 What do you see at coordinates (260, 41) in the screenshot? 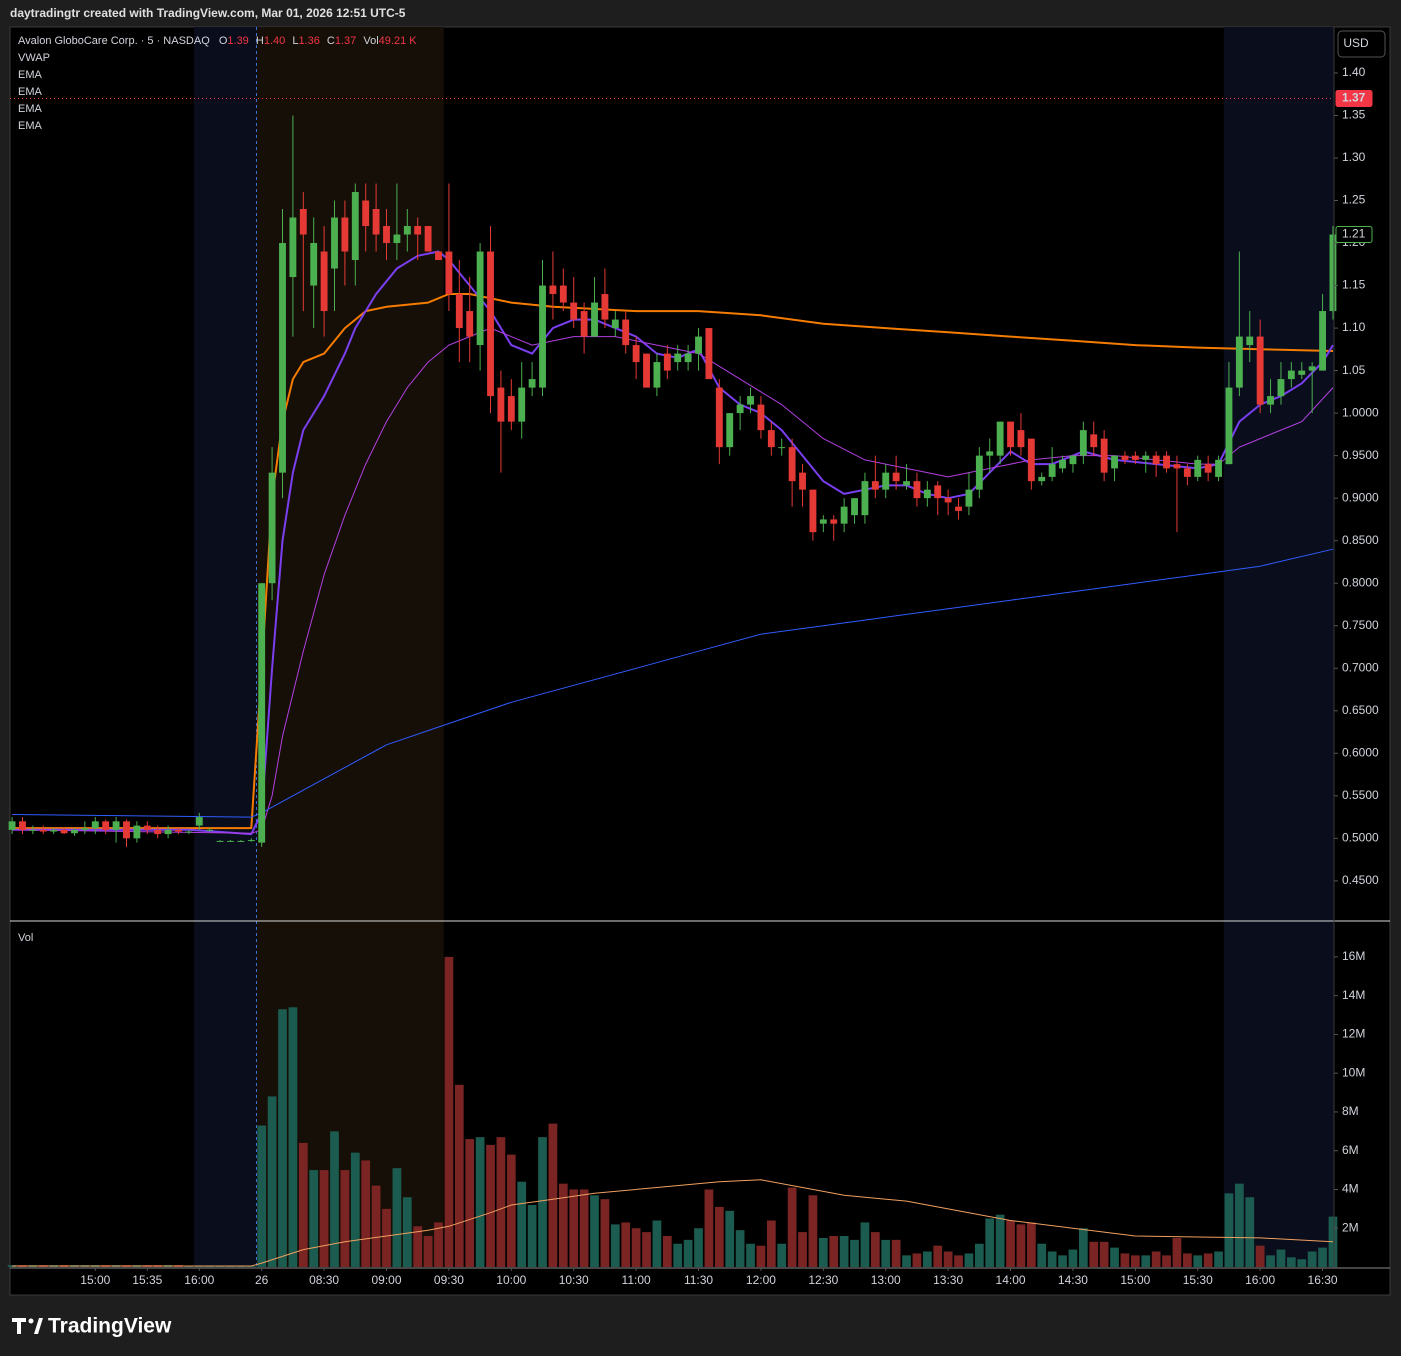
I see `ohlc-label: H` at bounding box center [260, 41].